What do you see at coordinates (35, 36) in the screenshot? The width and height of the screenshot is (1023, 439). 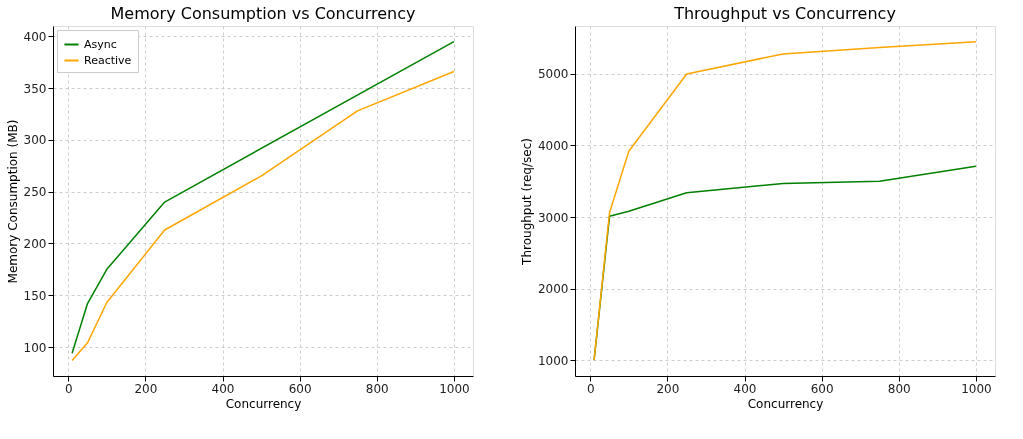 I see `y-tick-label: 400` at bounding box center [35, 36].